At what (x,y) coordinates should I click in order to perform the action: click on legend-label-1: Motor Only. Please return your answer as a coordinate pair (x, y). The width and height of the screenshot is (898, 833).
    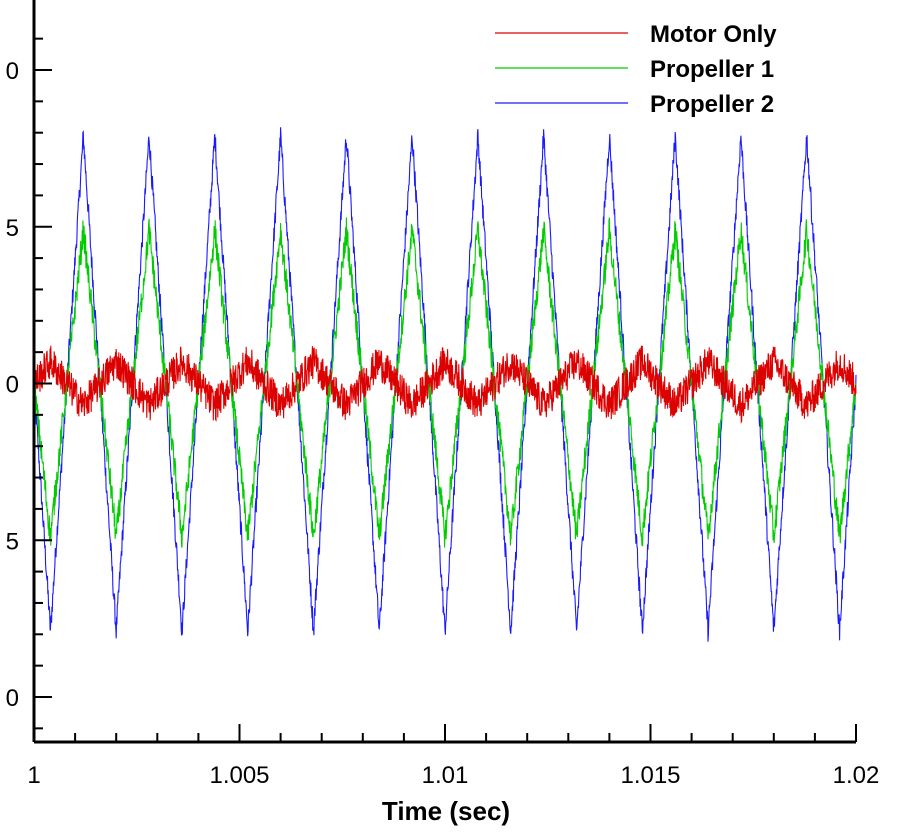
    Looking at the image, I should click on (713, 34).